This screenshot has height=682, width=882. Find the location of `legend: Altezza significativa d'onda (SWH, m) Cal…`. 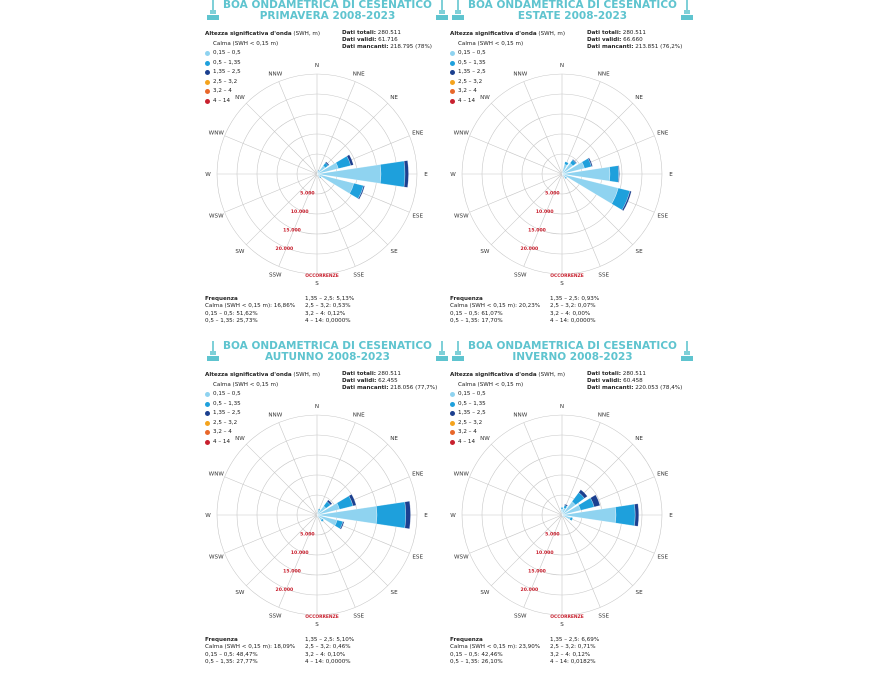

legend: Altezza significativa d'onda (SWH, m) Cal… is located at coordinates (507, 68).